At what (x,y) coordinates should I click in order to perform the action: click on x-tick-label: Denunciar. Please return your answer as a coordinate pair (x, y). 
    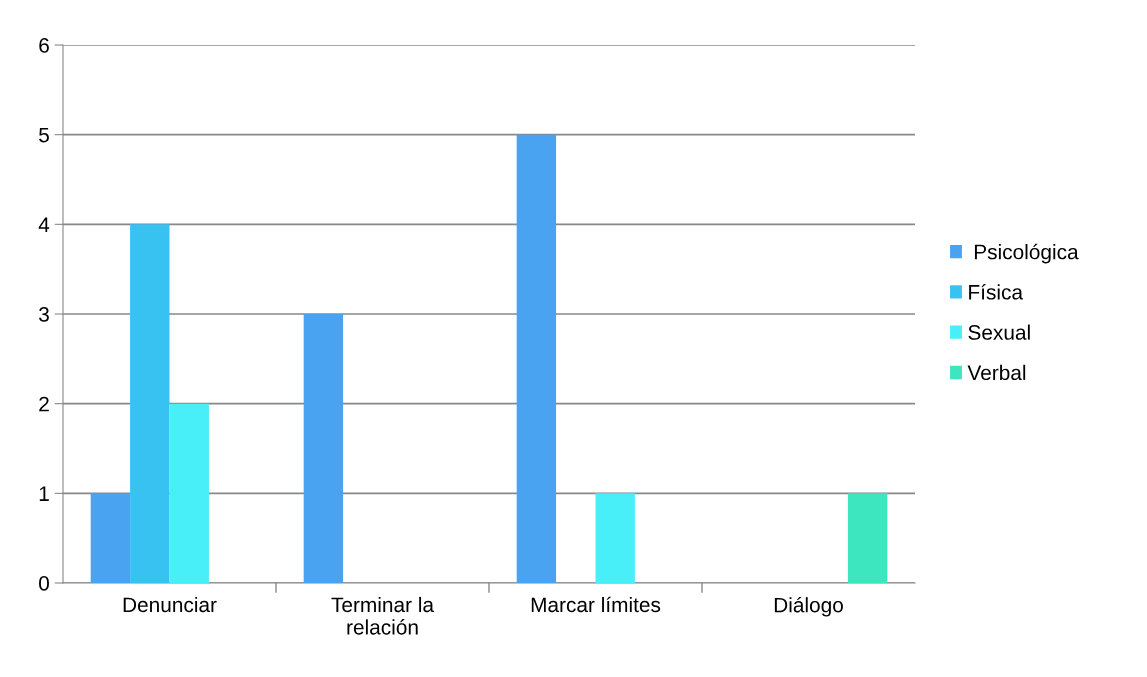
    Looking at the image, I should click on (170, 604).